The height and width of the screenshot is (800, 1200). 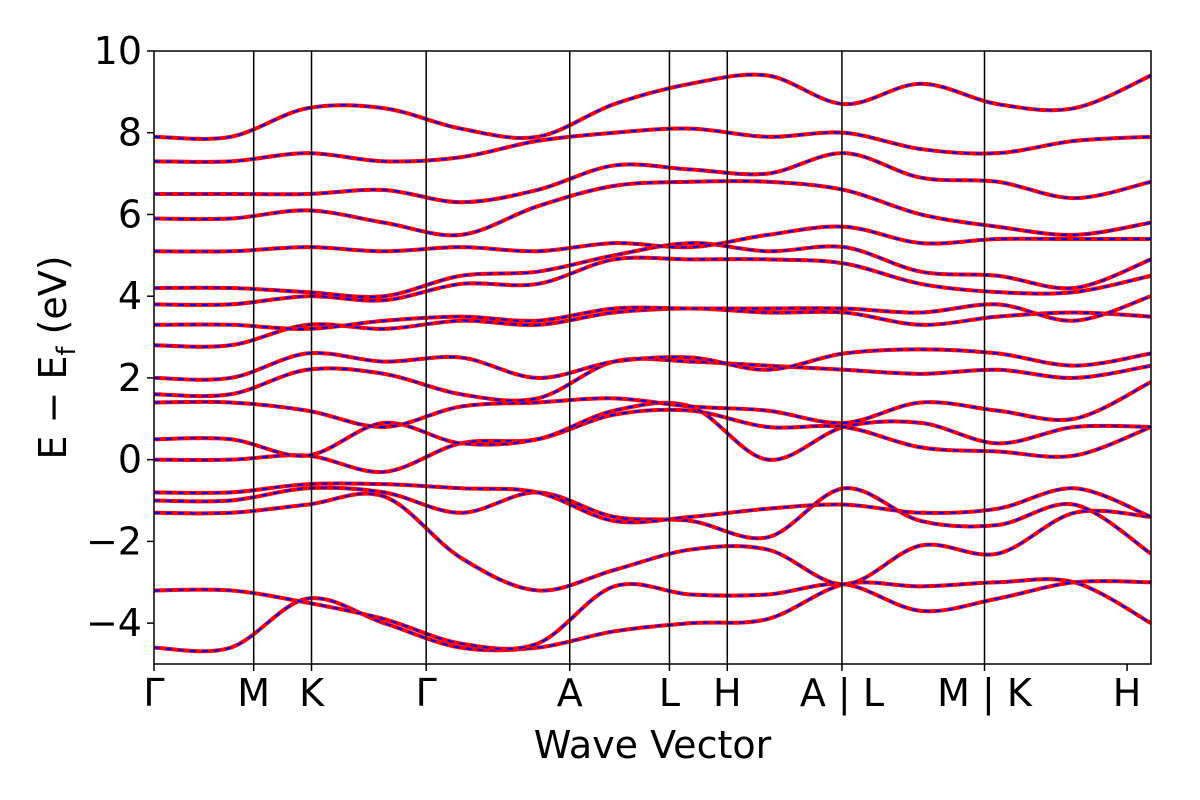 What do you see at coordinates (53, 294) in the screenshot?
I see `y-axis-label-unit: (eV)` at bounding box center [53, 294].